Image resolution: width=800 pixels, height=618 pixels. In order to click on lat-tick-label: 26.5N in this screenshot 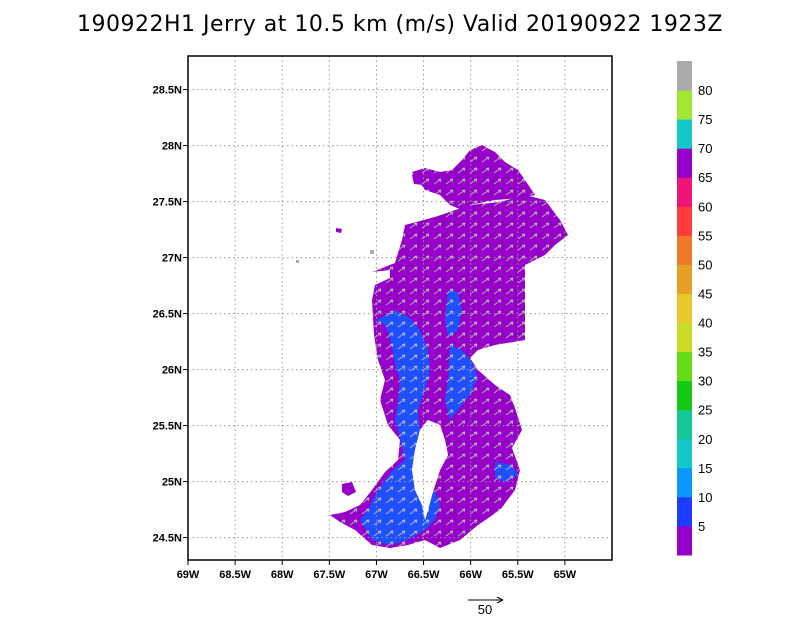, I will do `click(167, 315)`.